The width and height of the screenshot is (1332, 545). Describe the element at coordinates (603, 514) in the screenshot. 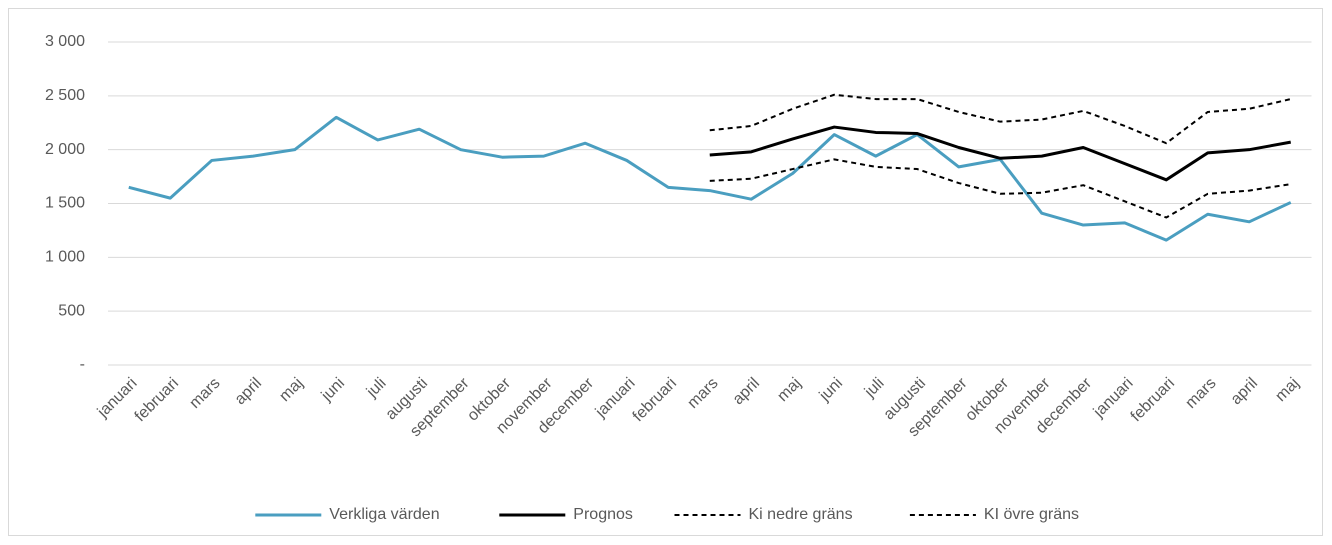

I see `legend-label: Prognos` at that location.